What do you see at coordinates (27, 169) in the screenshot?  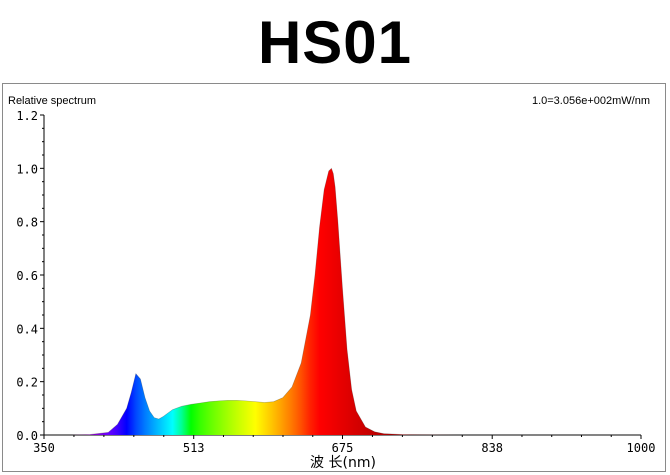 I see `y-tick-label: 1.0` at bounding box center [27, 169].